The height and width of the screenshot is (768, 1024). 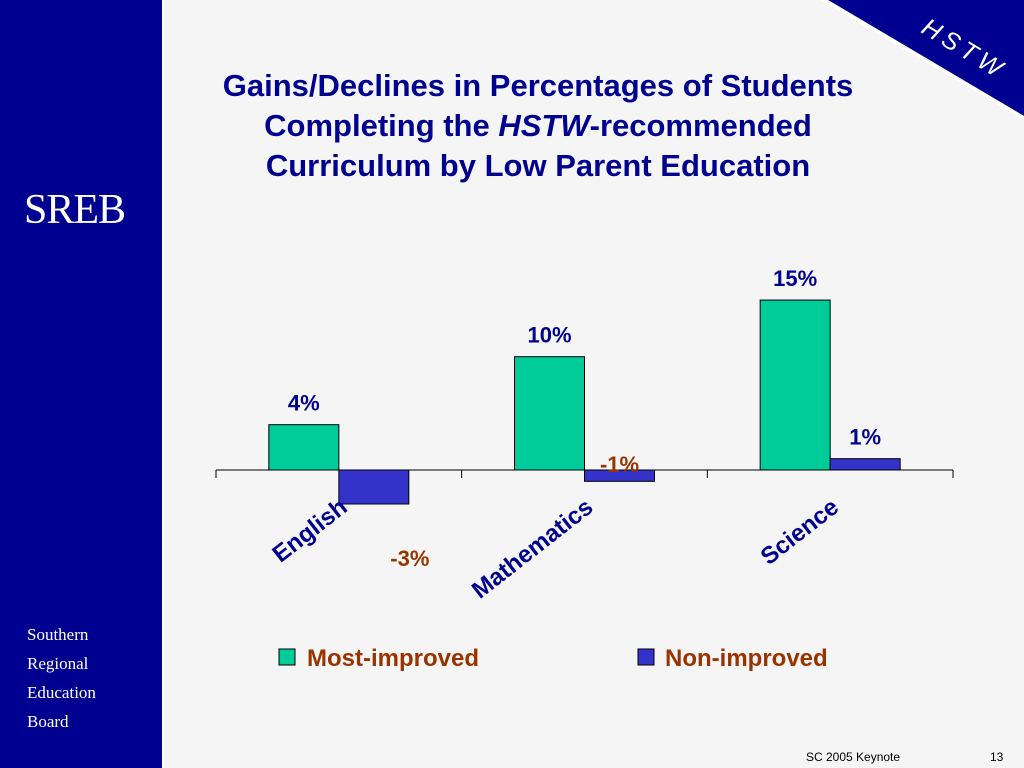 What do you see at coordinates (795, 385) in the screenshot?
I see `bar-most-improved-science` at bounding box center [795, 385].